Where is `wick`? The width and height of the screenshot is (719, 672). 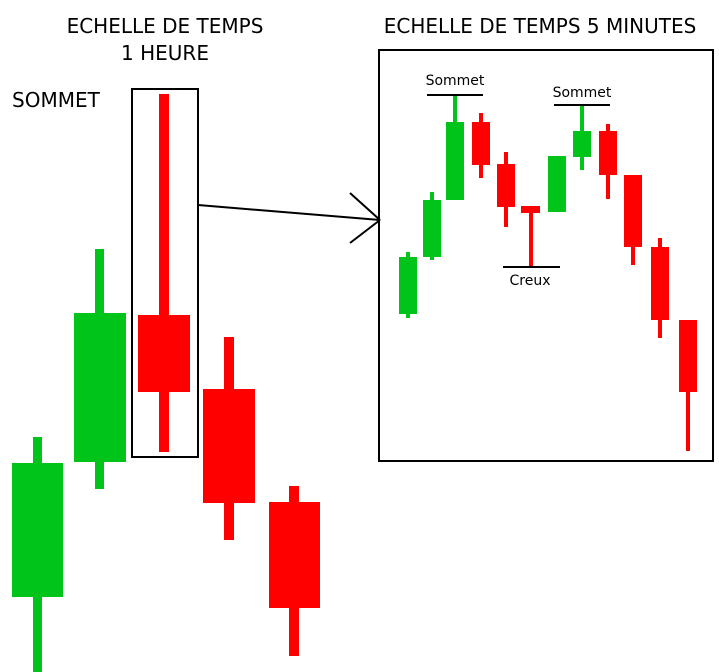 wick is located at coordinates (164, 273).